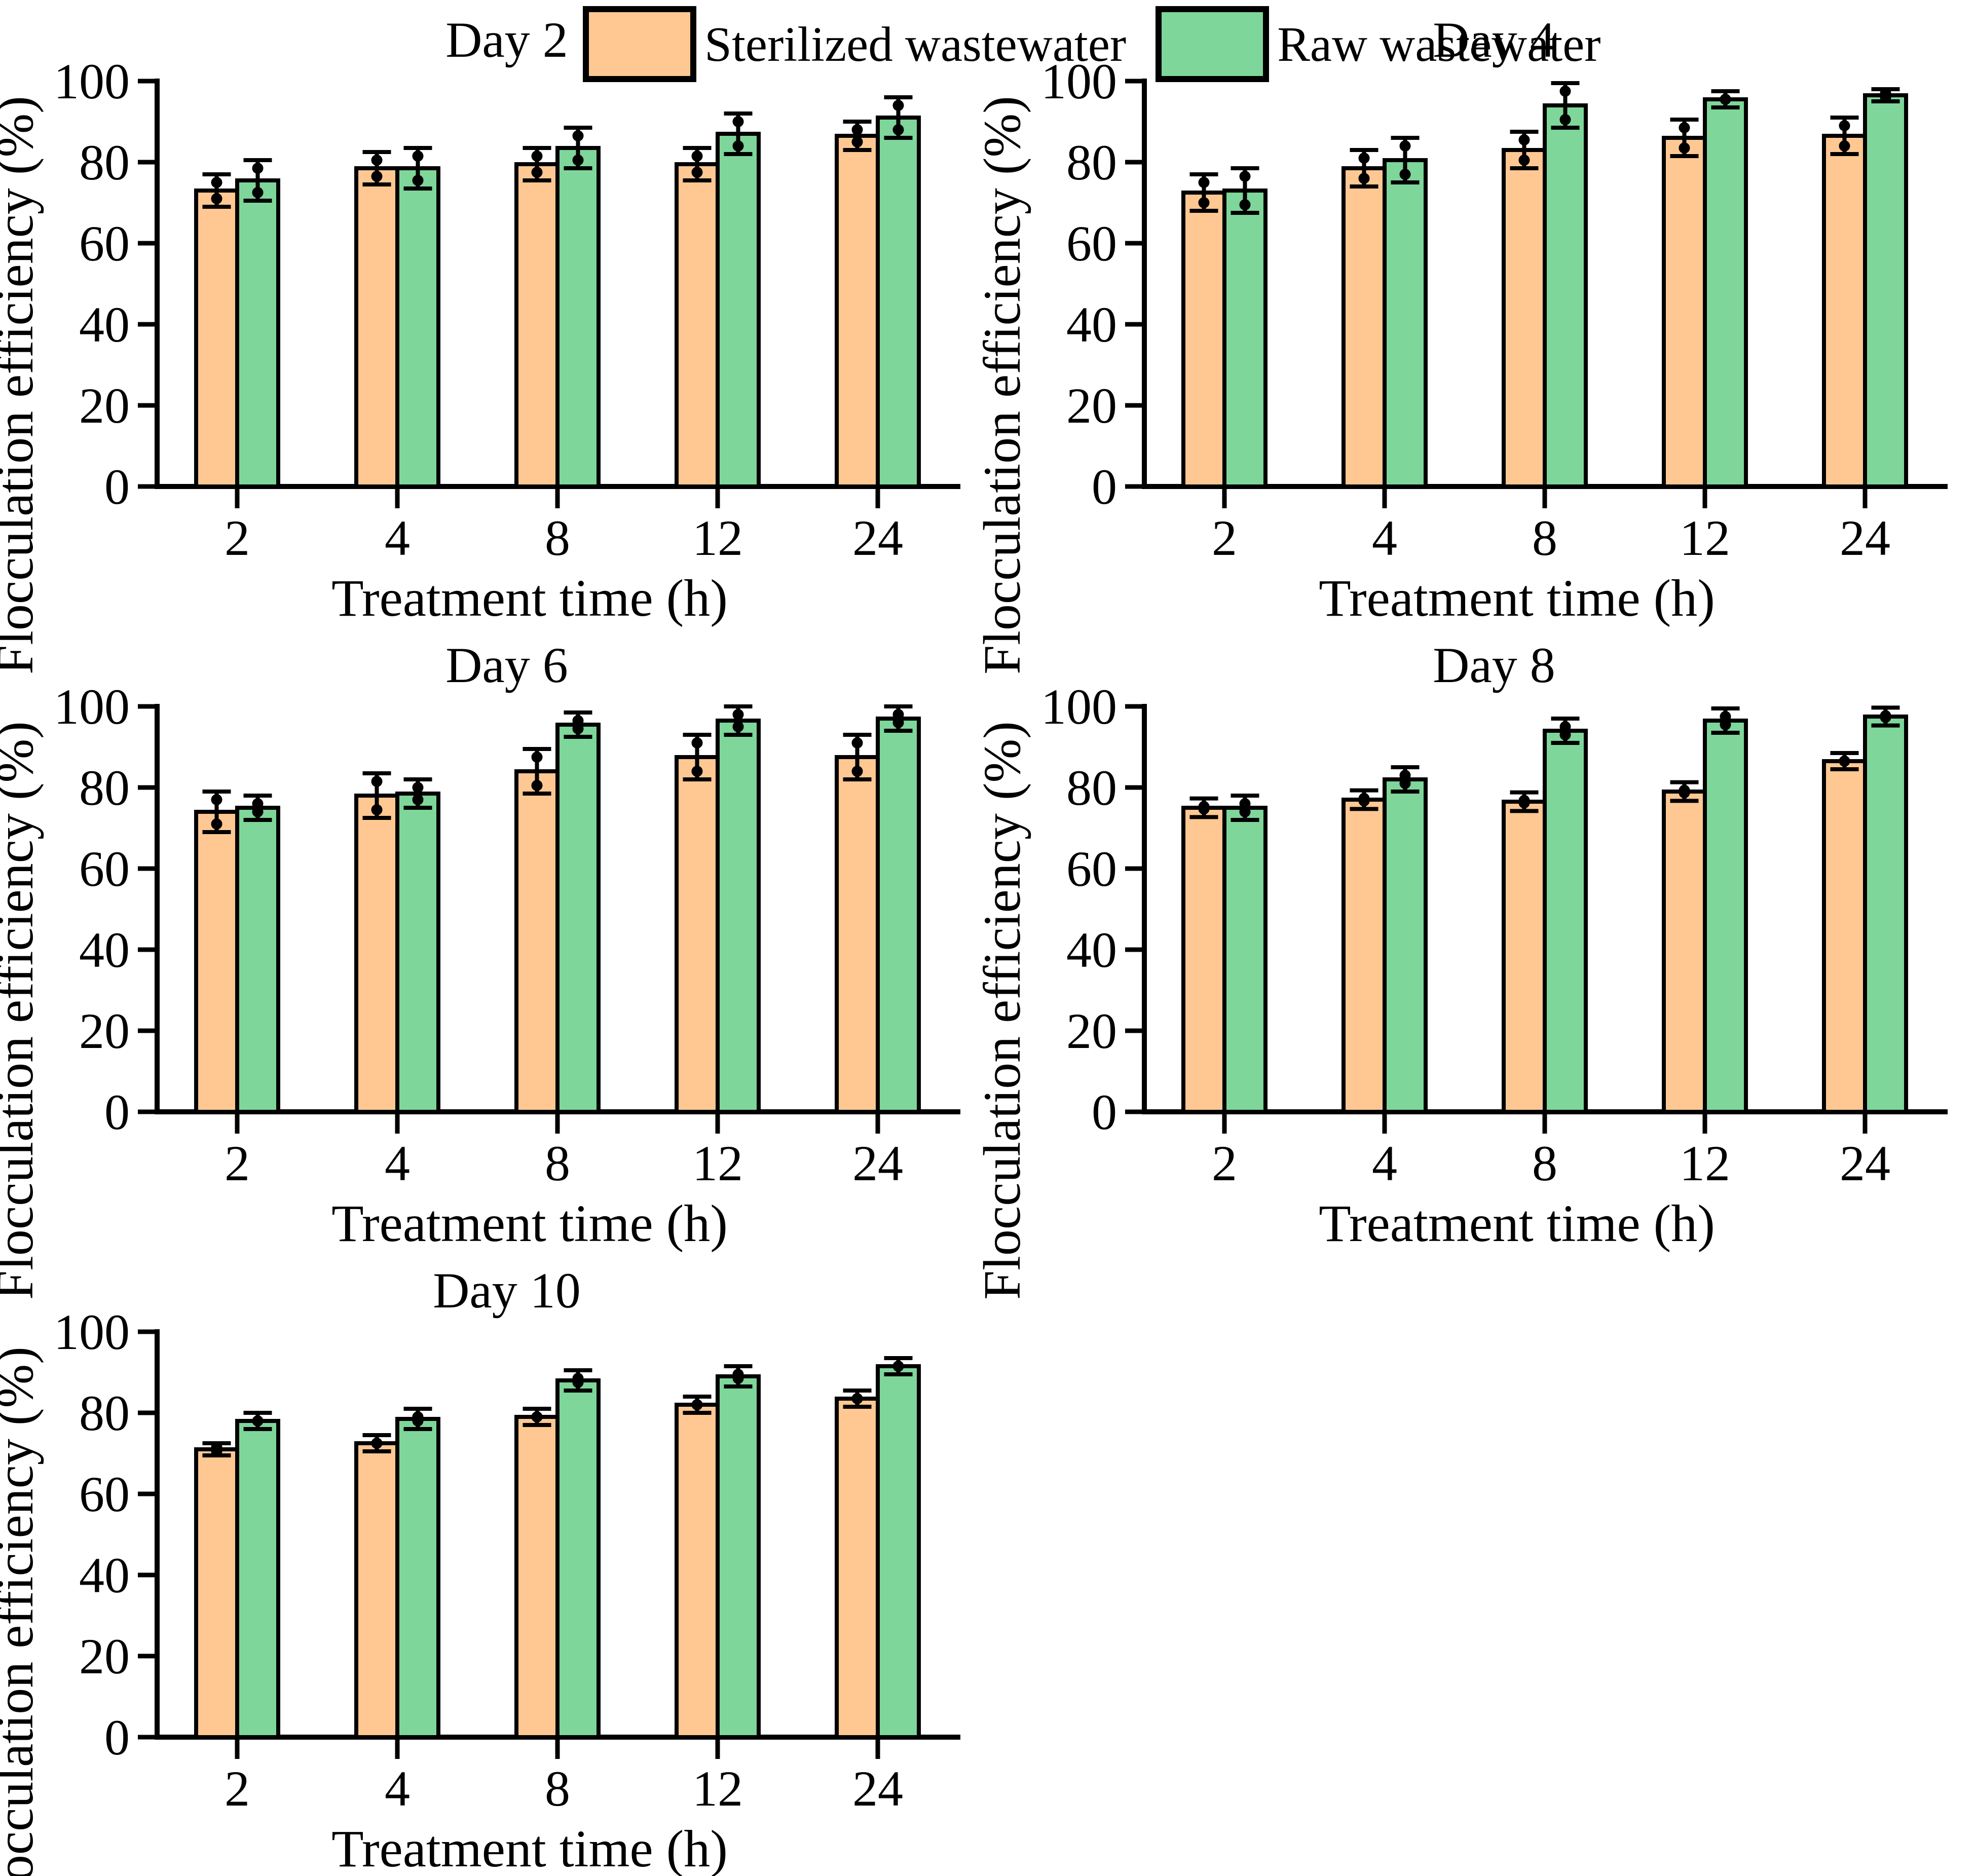 This screenshot has width=1975, height=1876. I want to click on chart-legend: Sterilized wastewater Raw wastewater, so click(1092, 44).